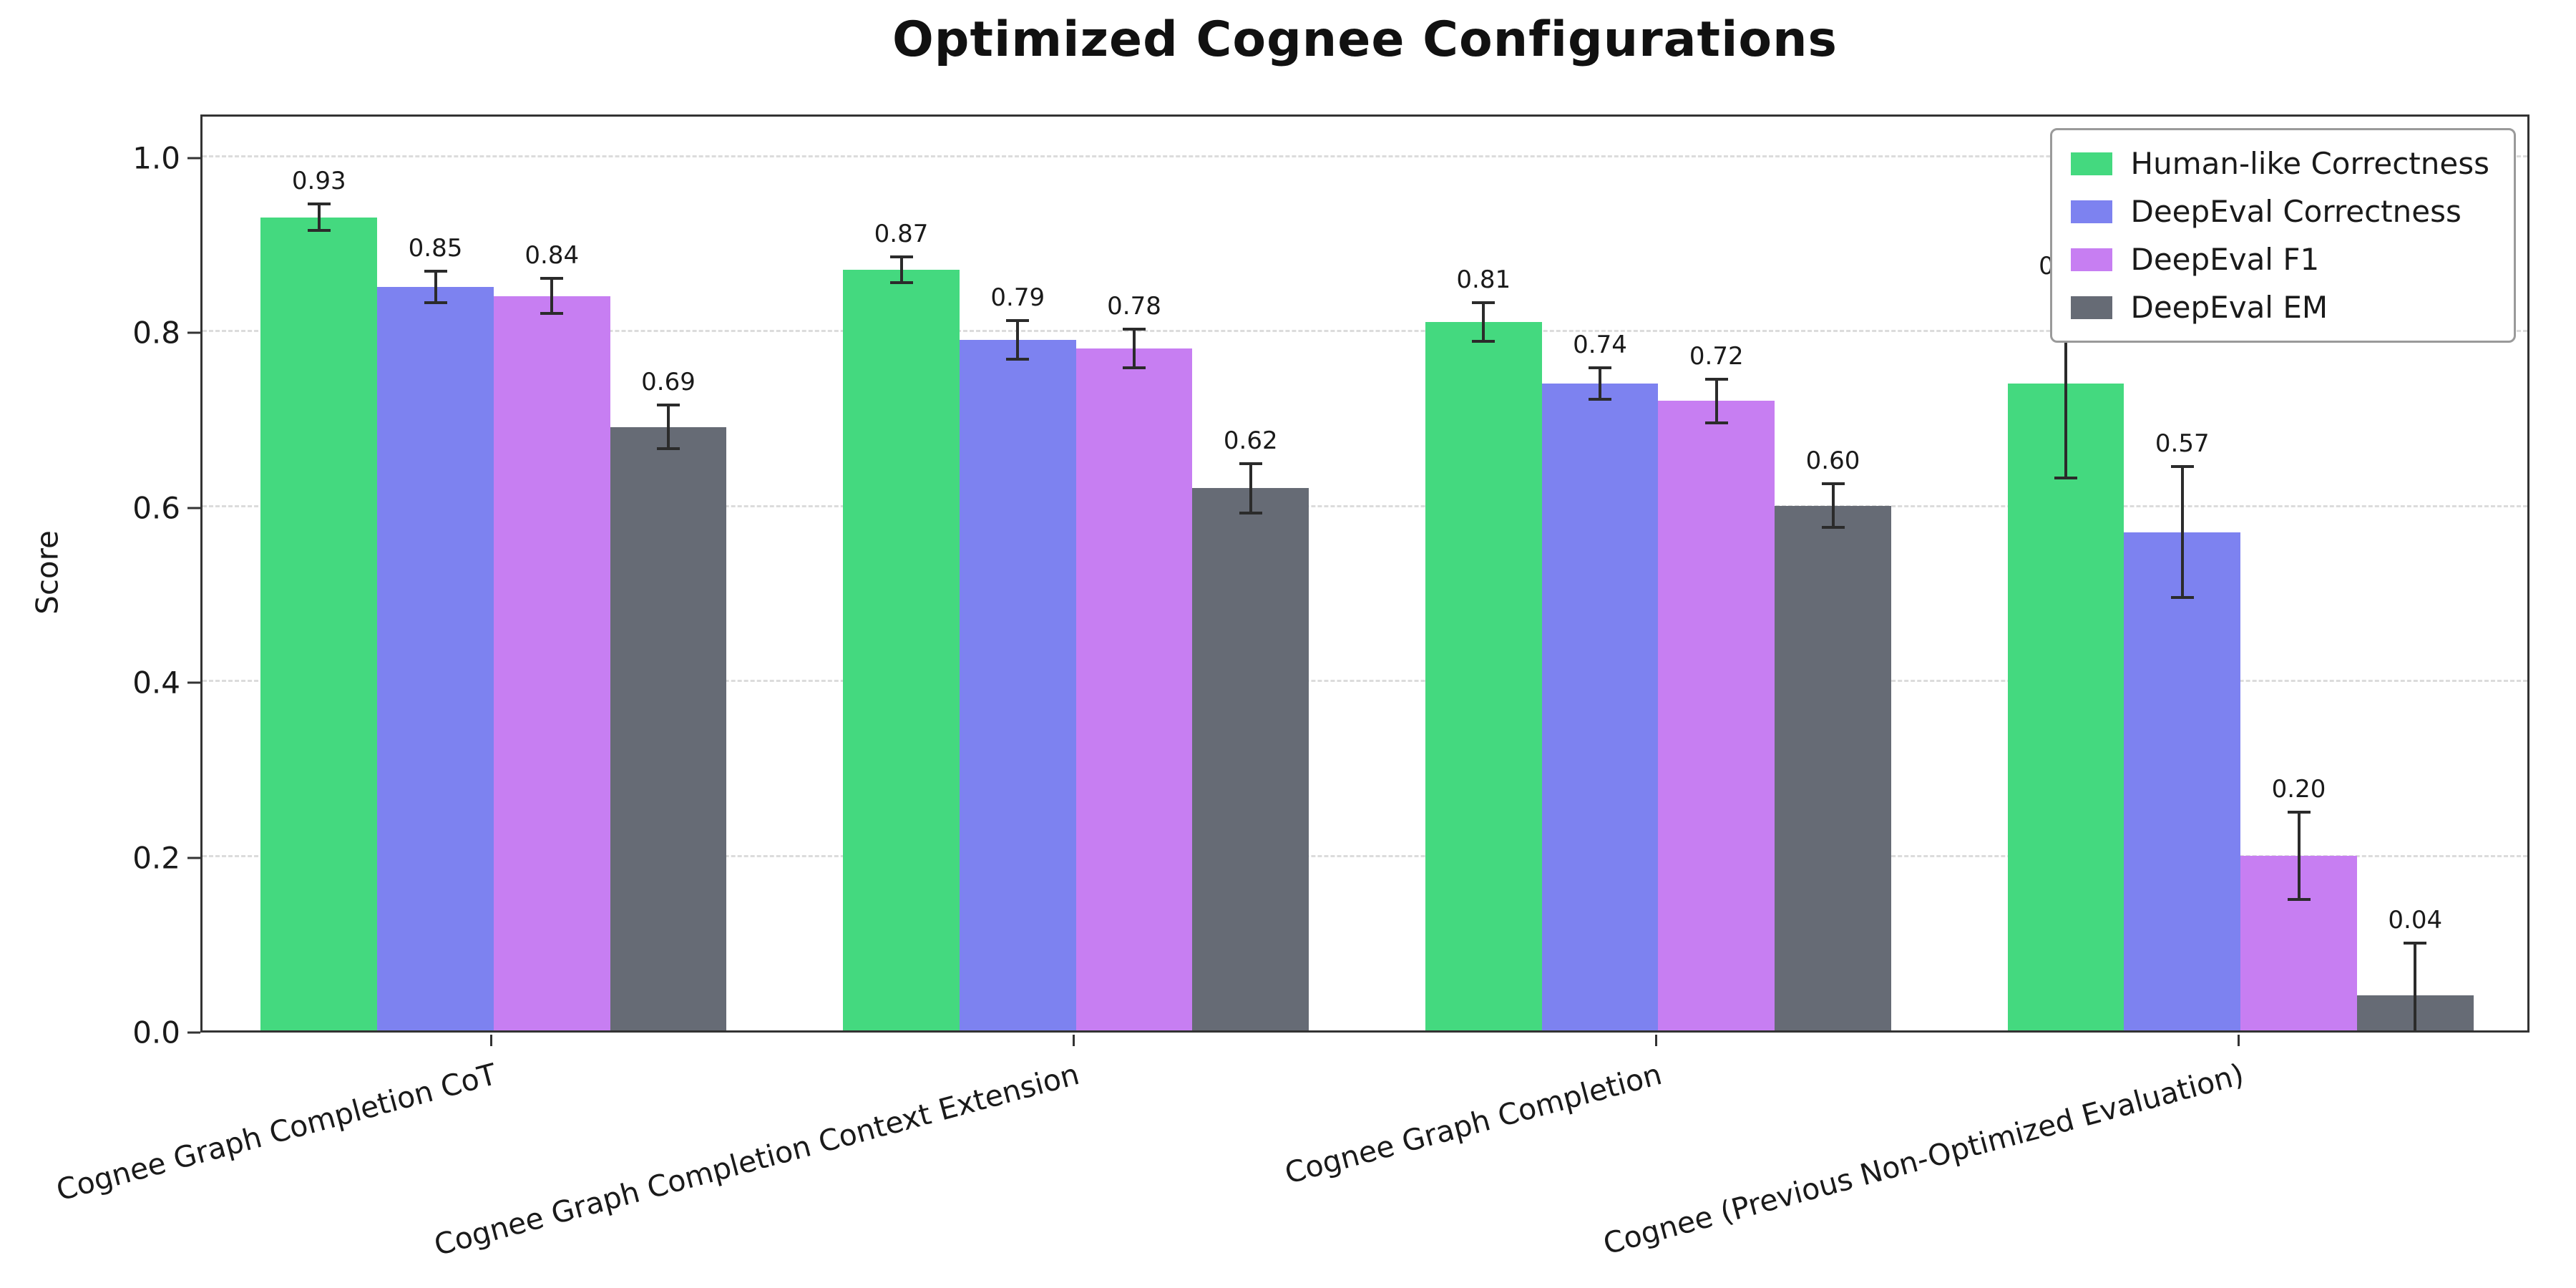 The width and height of the screenshot is (2576, 1288). Describe the element at coordinates (2296, 211) in the screenshot. I see `legend-label: DeepEval Correctness` at that location.